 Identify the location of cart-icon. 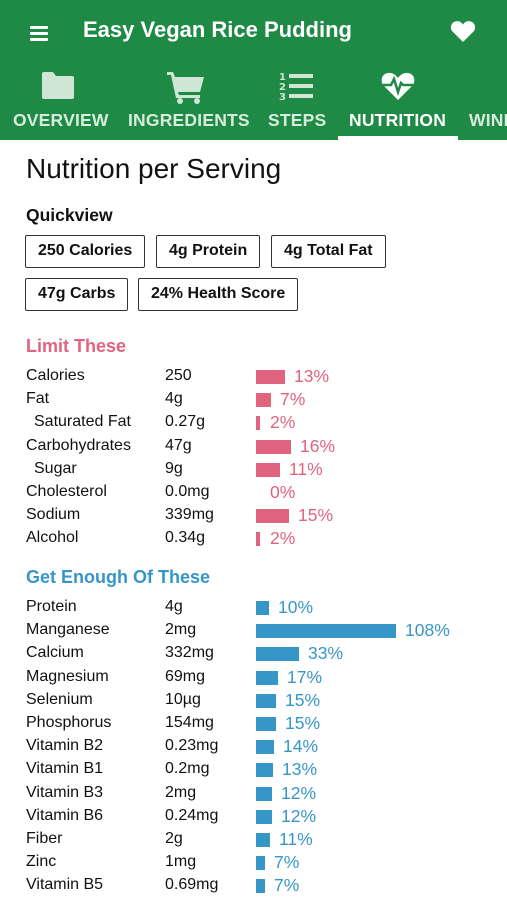
(185, 88).